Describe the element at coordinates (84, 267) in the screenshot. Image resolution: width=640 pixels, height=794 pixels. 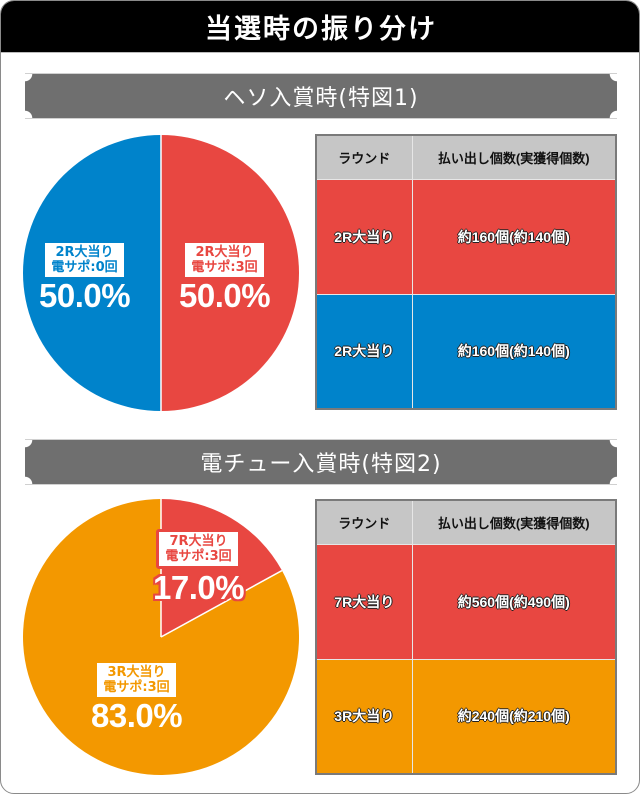
I see `densapo-label: 電サポ:0回` at that location.